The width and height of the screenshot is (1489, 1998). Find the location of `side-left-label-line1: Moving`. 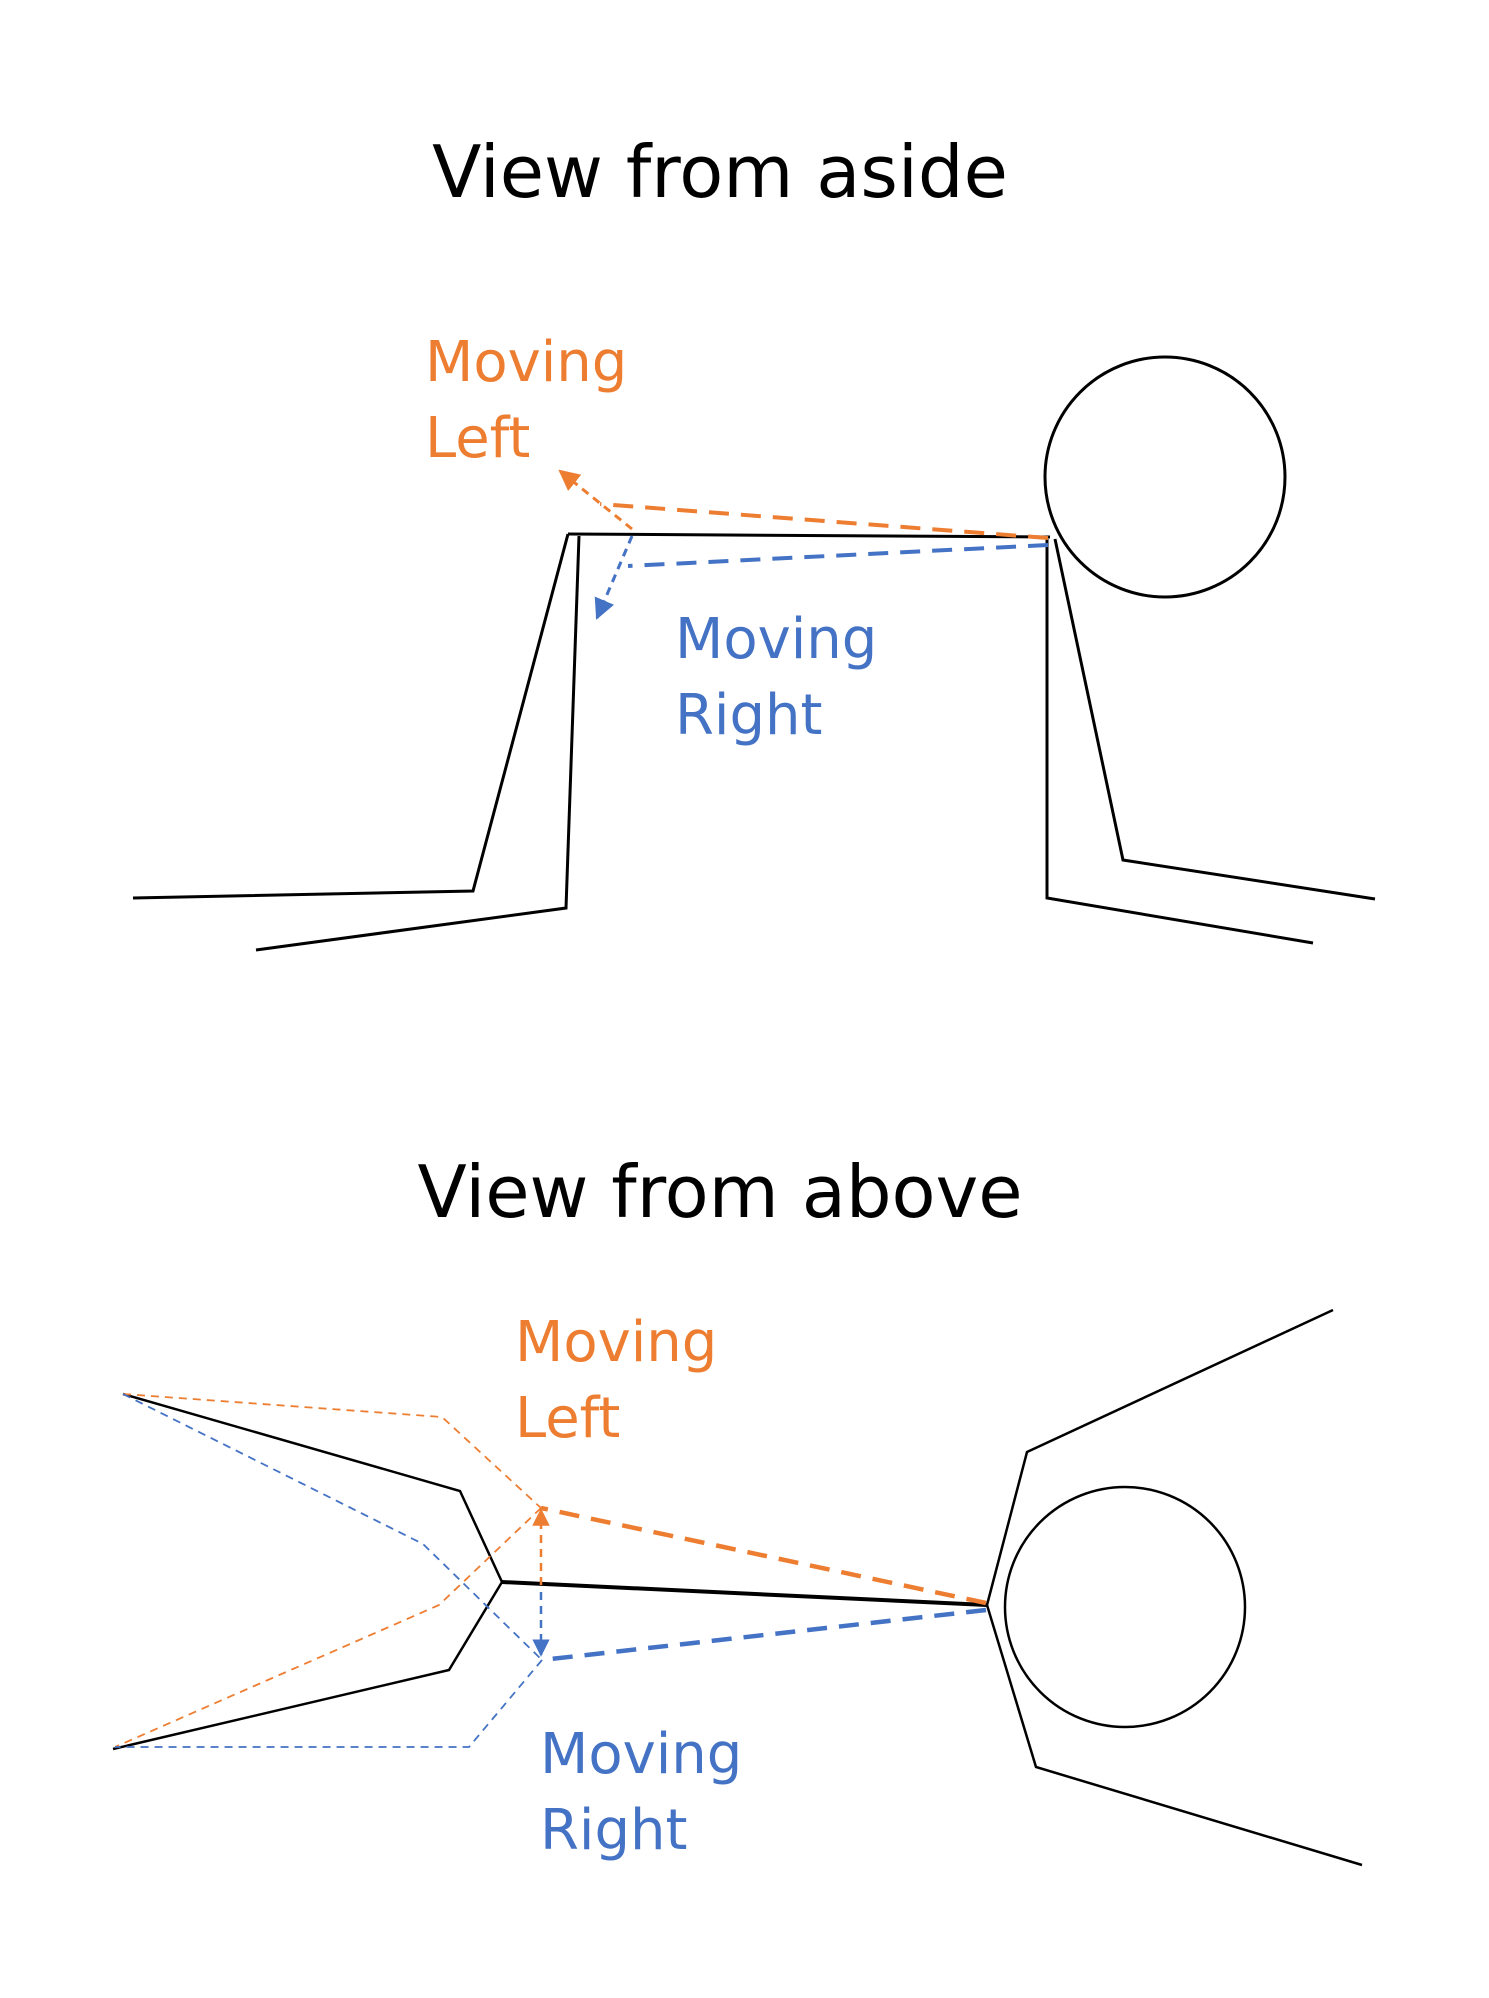

side-left-label-line1: Moving is located at coordinates (526, 362).